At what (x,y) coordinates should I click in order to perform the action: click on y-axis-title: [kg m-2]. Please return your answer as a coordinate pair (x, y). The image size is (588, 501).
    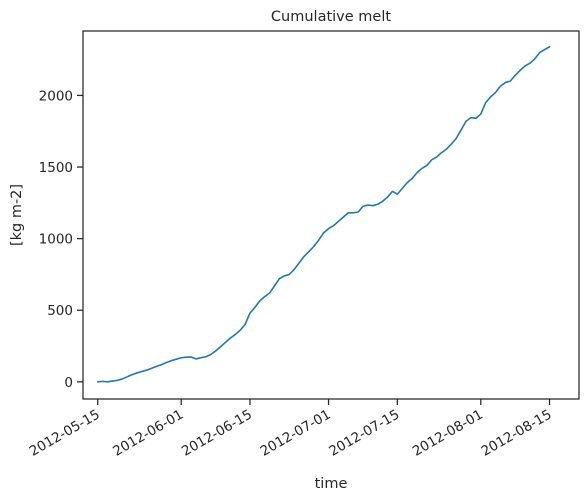
    Looking at the image, I should click on (17, 215).